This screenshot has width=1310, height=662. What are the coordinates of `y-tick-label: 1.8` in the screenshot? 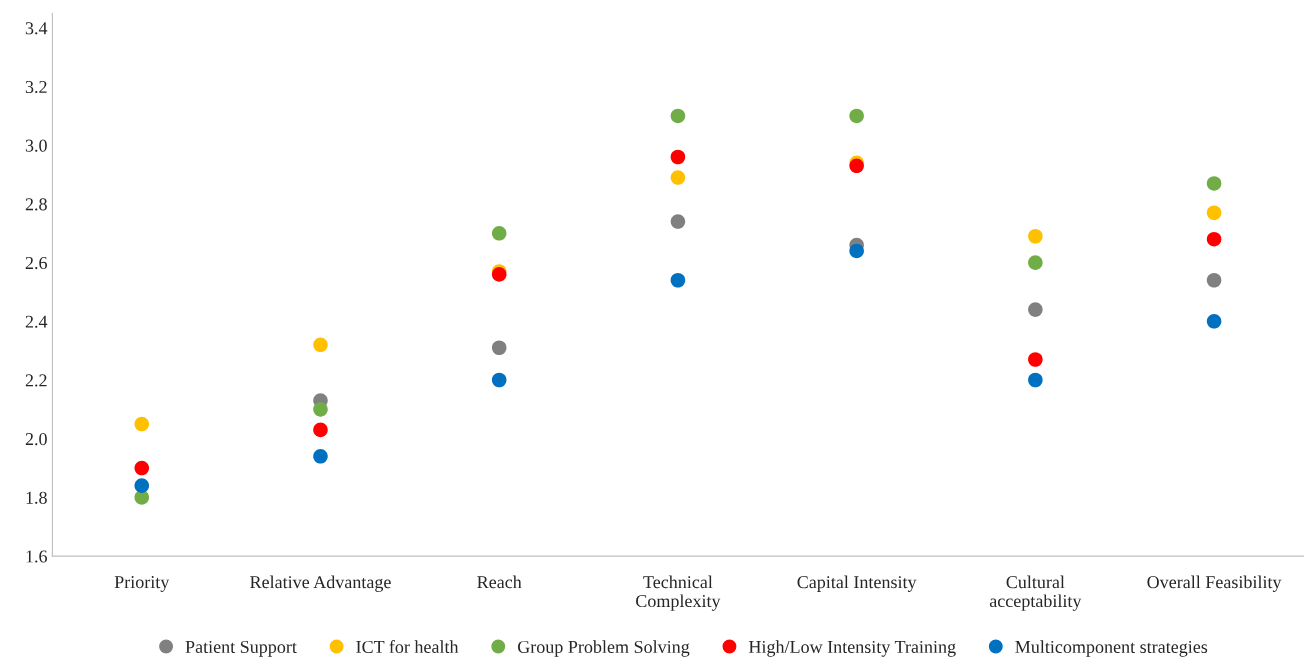 It's located at (36, 497).